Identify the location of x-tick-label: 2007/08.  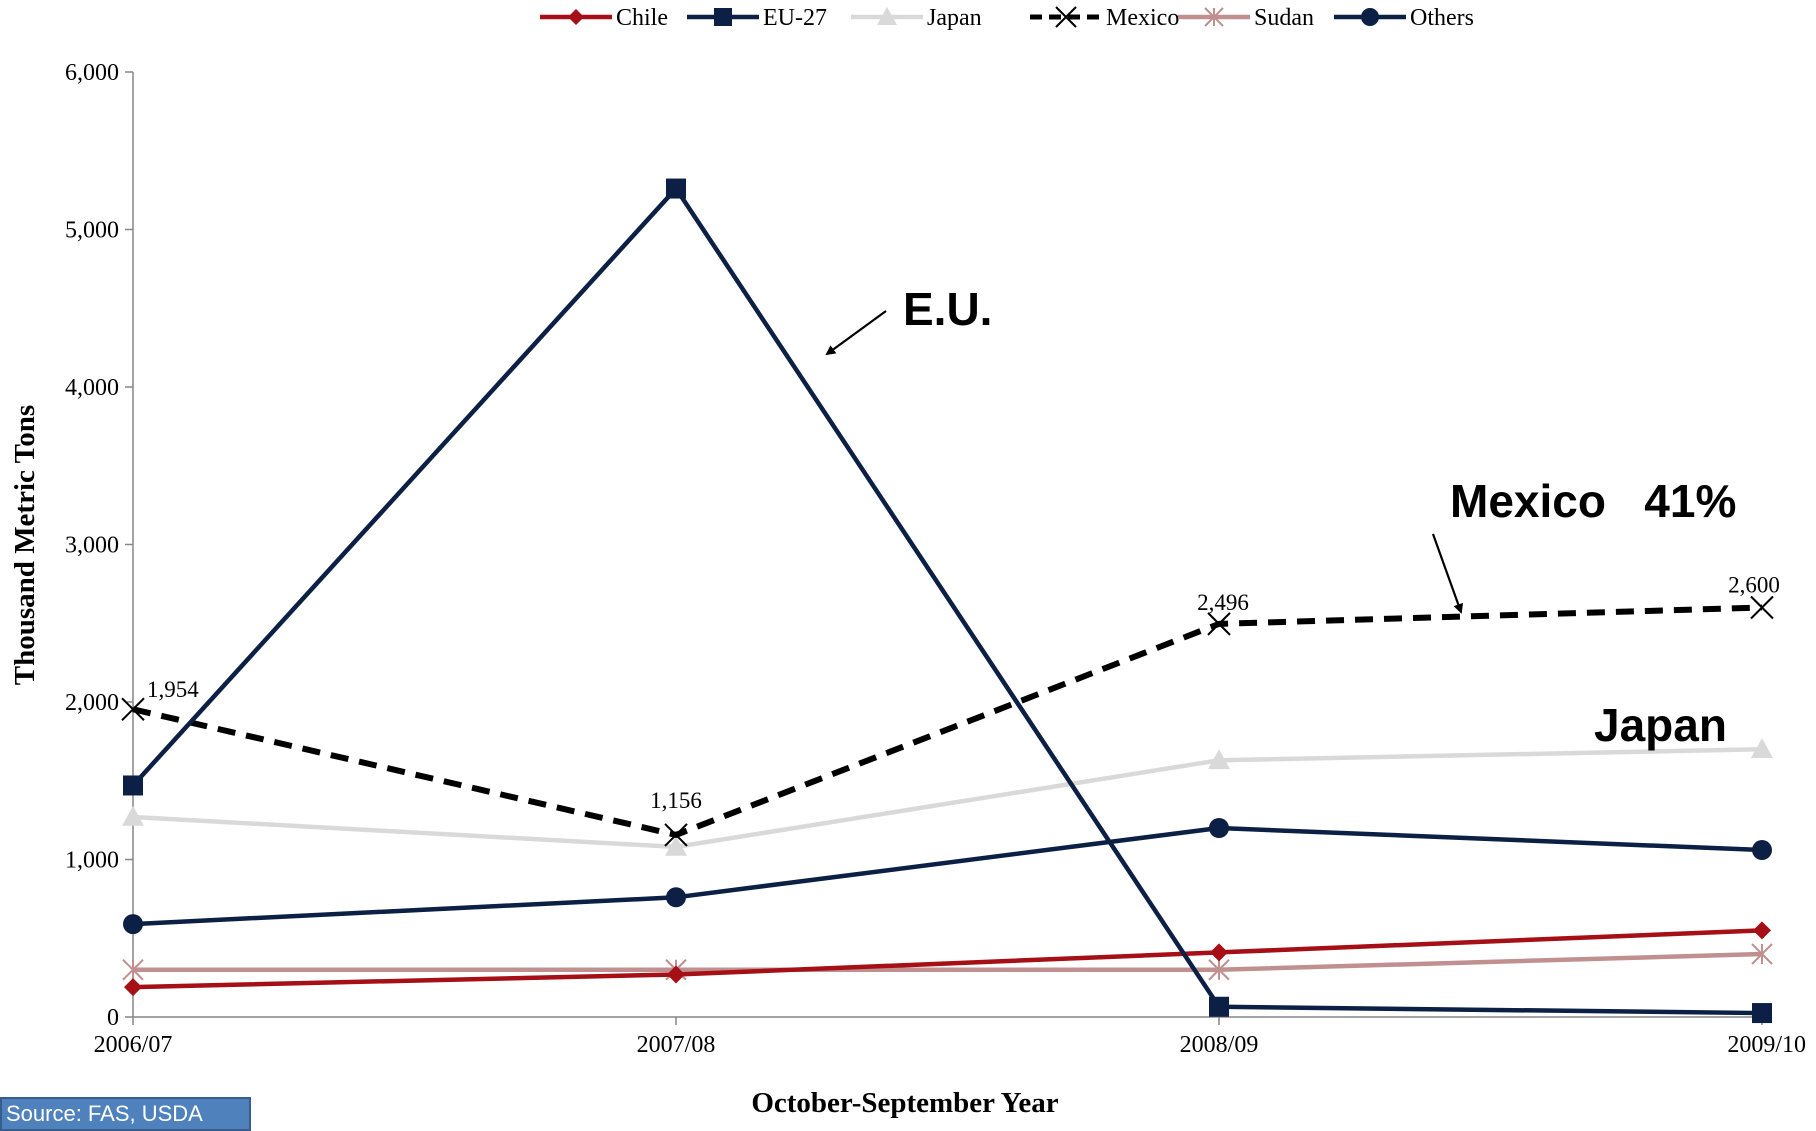
(676, 1045).